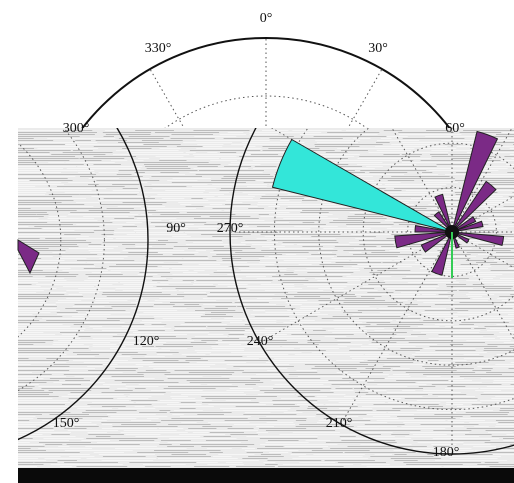  I want to click on left-clipped-rose, so click(28, 257).